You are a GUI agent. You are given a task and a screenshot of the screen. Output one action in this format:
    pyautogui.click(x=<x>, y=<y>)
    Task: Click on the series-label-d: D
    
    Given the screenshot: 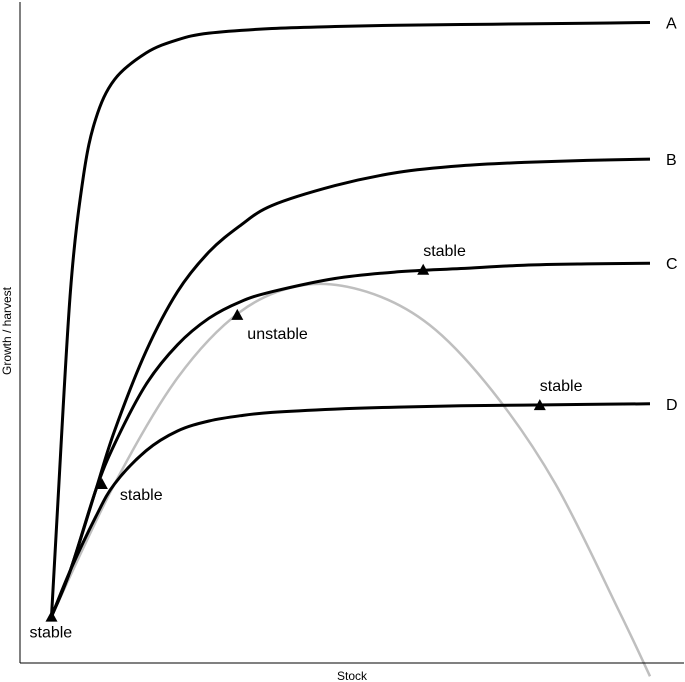 What is the action you would take?
    pyautogui.click(x=672, y=405)
    